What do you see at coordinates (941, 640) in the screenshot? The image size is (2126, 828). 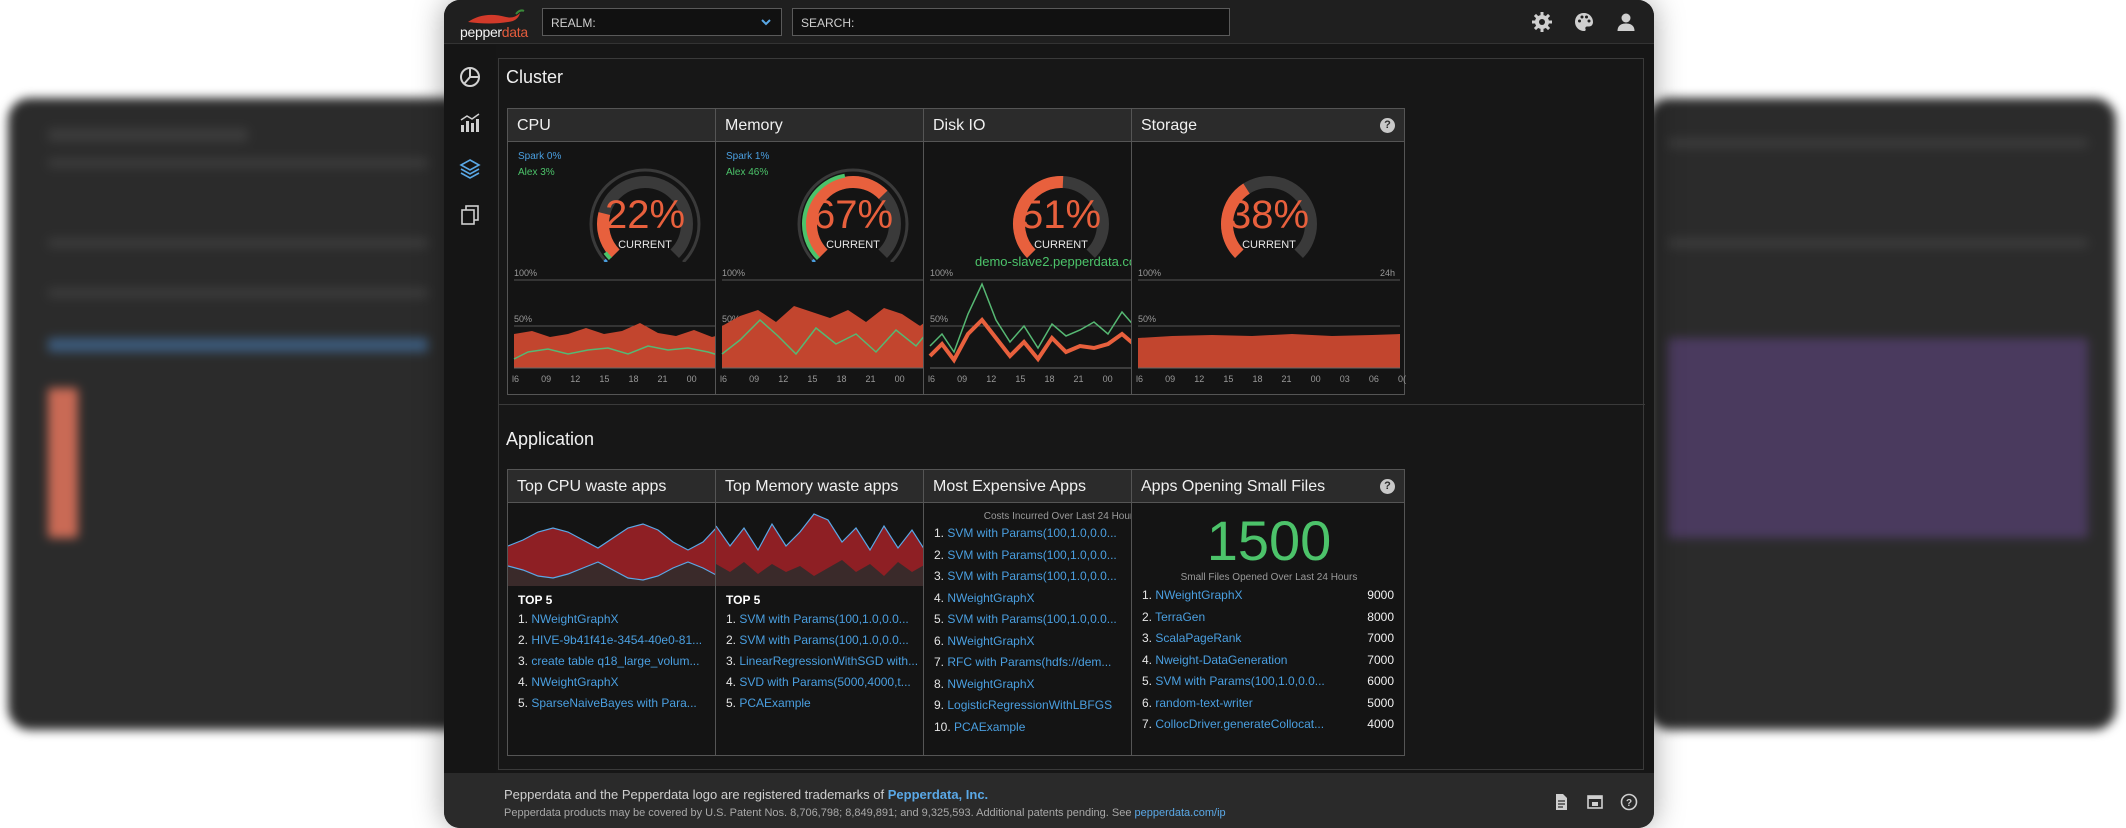 I see `list-item-rank: 6.` at bounding box center [941, 640].